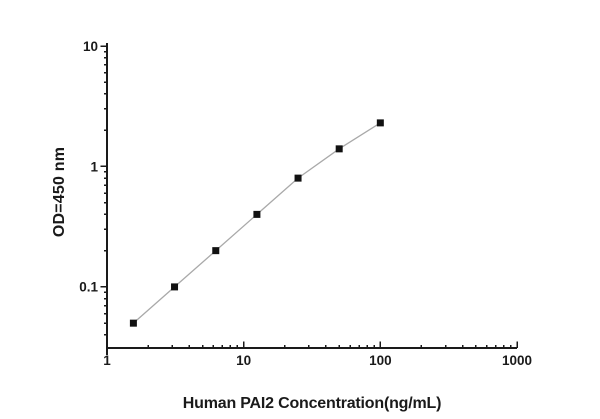 The image size is (600, 419). I want to click on y-axis-title: OD=450 nm, so click(59, 192).